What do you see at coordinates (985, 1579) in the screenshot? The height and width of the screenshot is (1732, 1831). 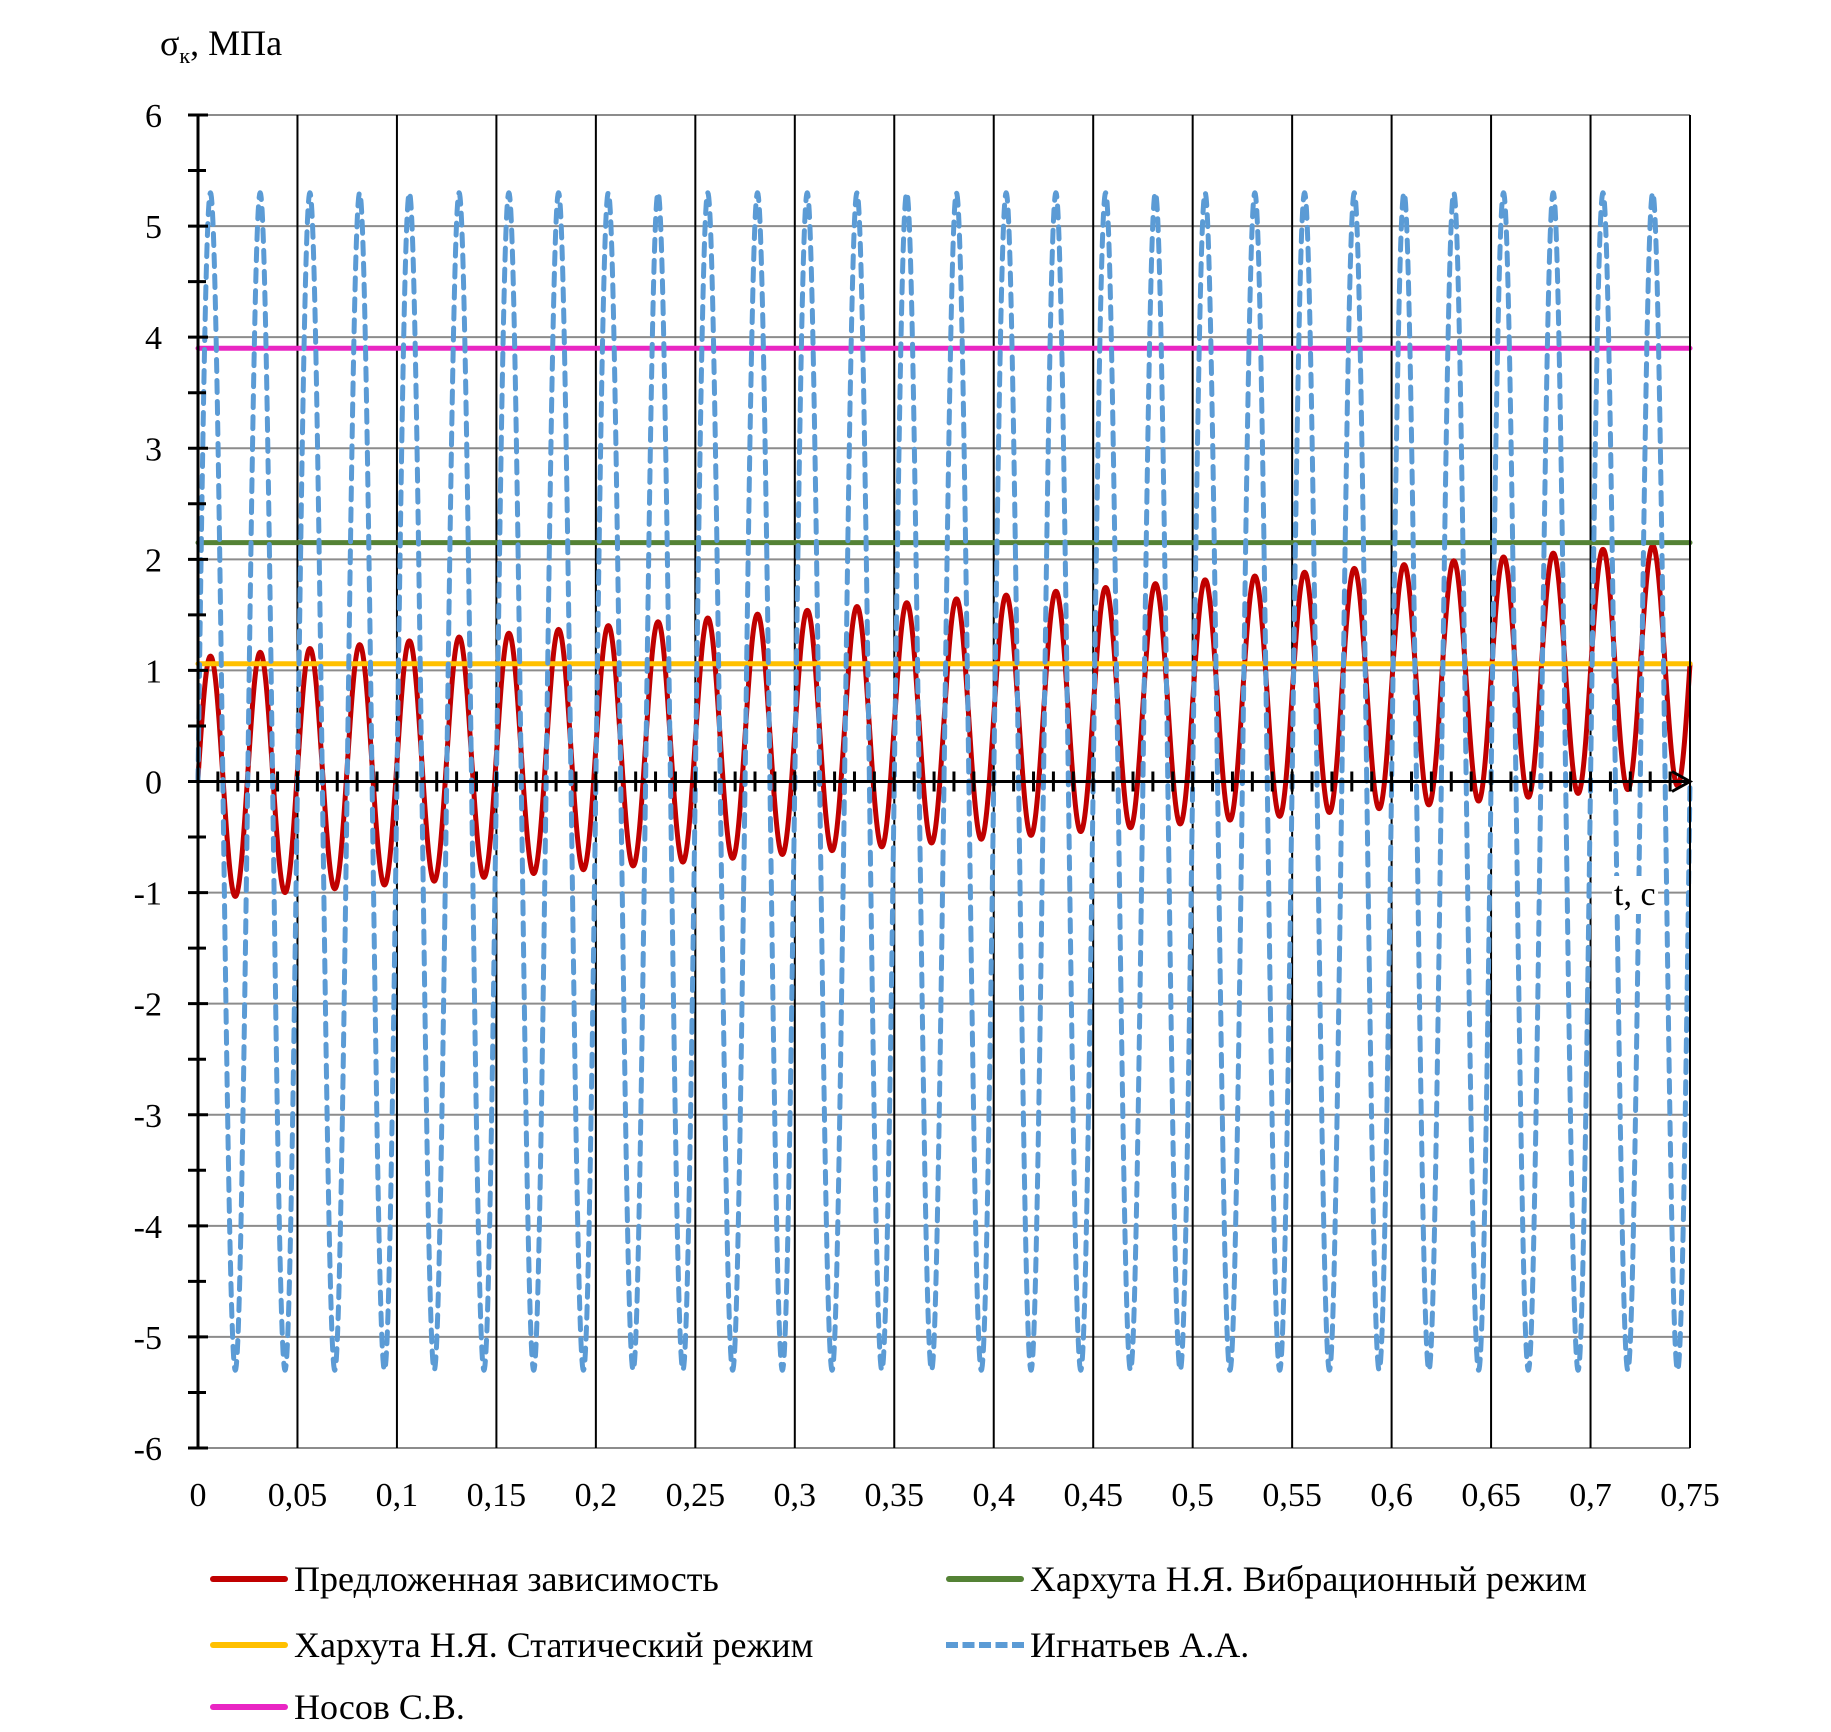 I see `legend-swatch-green-line` at bounding box center [985, 1579].